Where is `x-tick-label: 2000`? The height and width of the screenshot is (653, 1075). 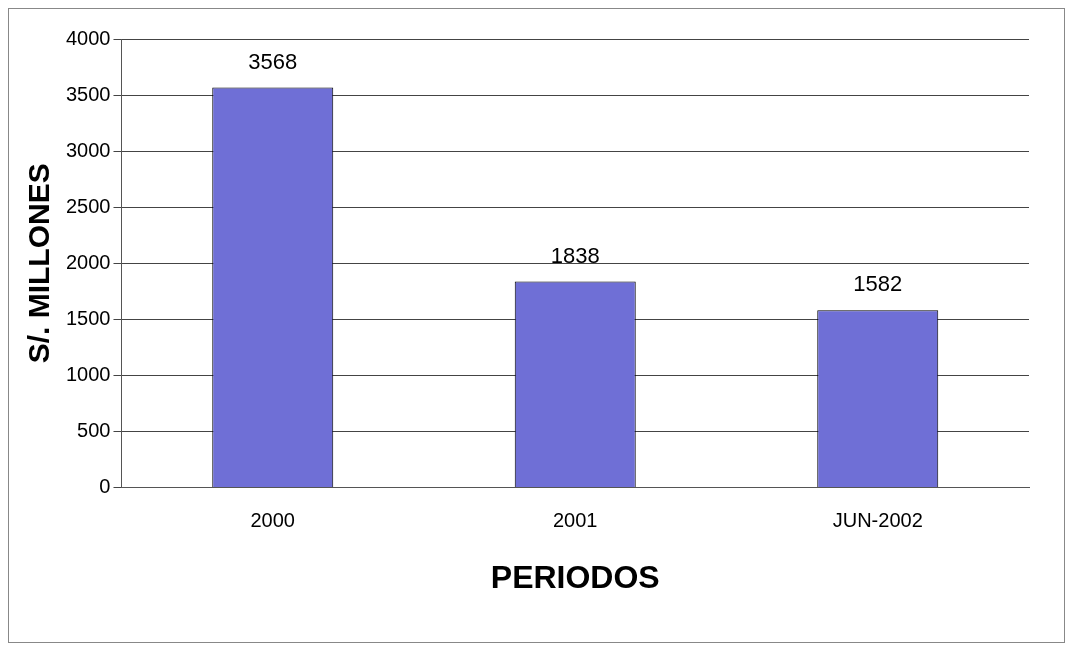
x-tick-label: 2000 is located at coordinates (272, 520).